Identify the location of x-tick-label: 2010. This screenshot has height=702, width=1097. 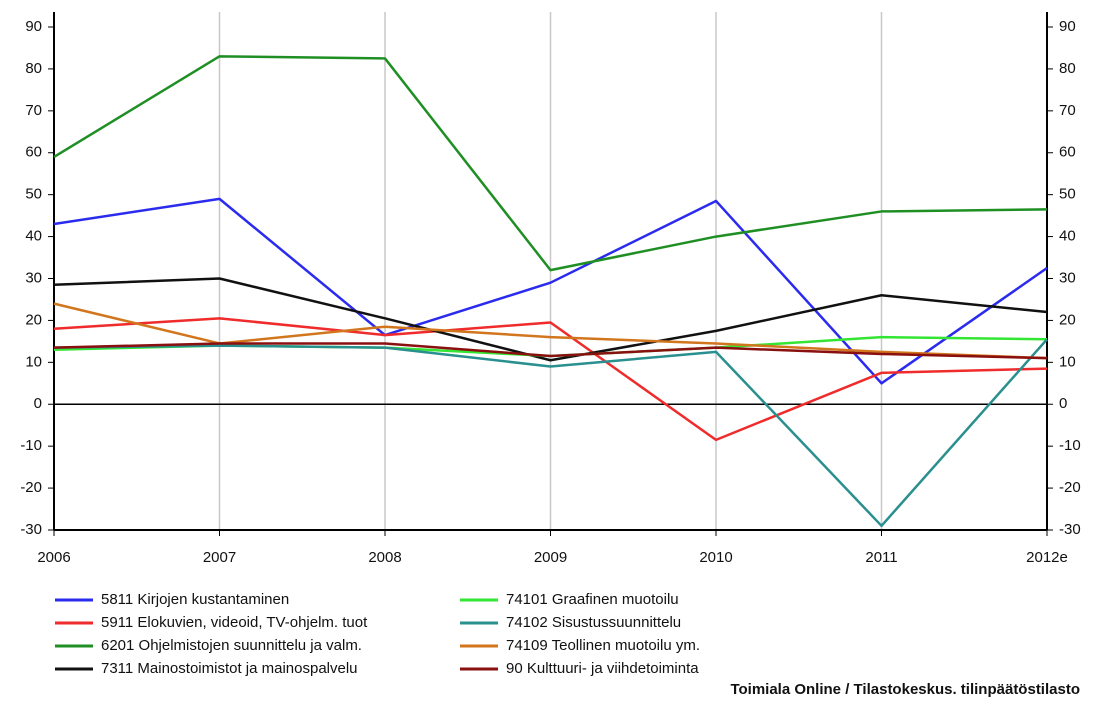
(715, 557).